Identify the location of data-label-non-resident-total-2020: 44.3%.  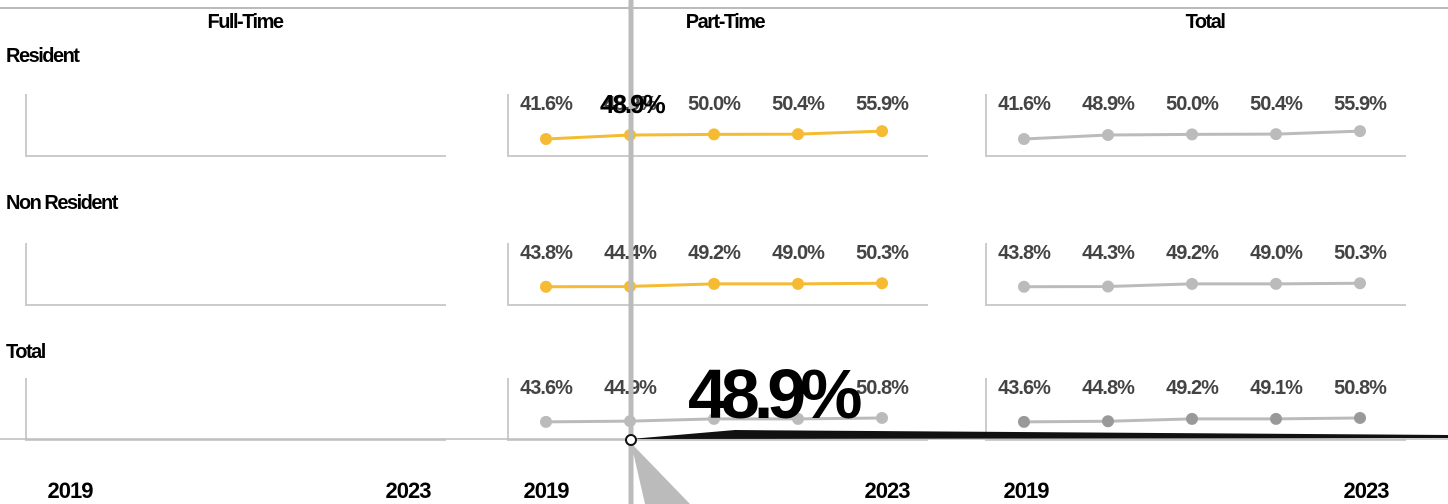
(1108, 253).